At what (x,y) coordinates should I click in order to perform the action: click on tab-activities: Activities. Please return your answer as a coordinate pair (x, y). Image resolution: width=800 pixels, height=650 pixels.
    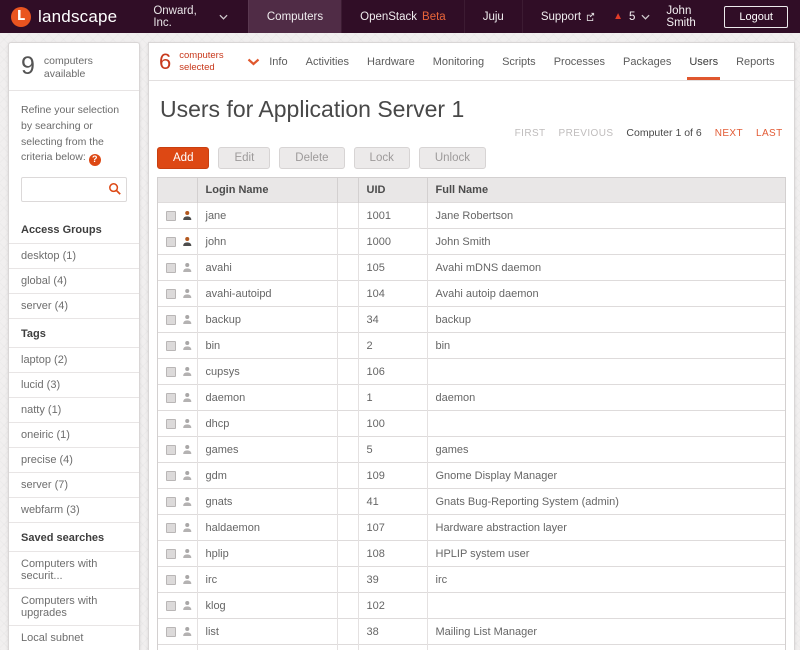
    Looking at the image, I should click on (327, 61).